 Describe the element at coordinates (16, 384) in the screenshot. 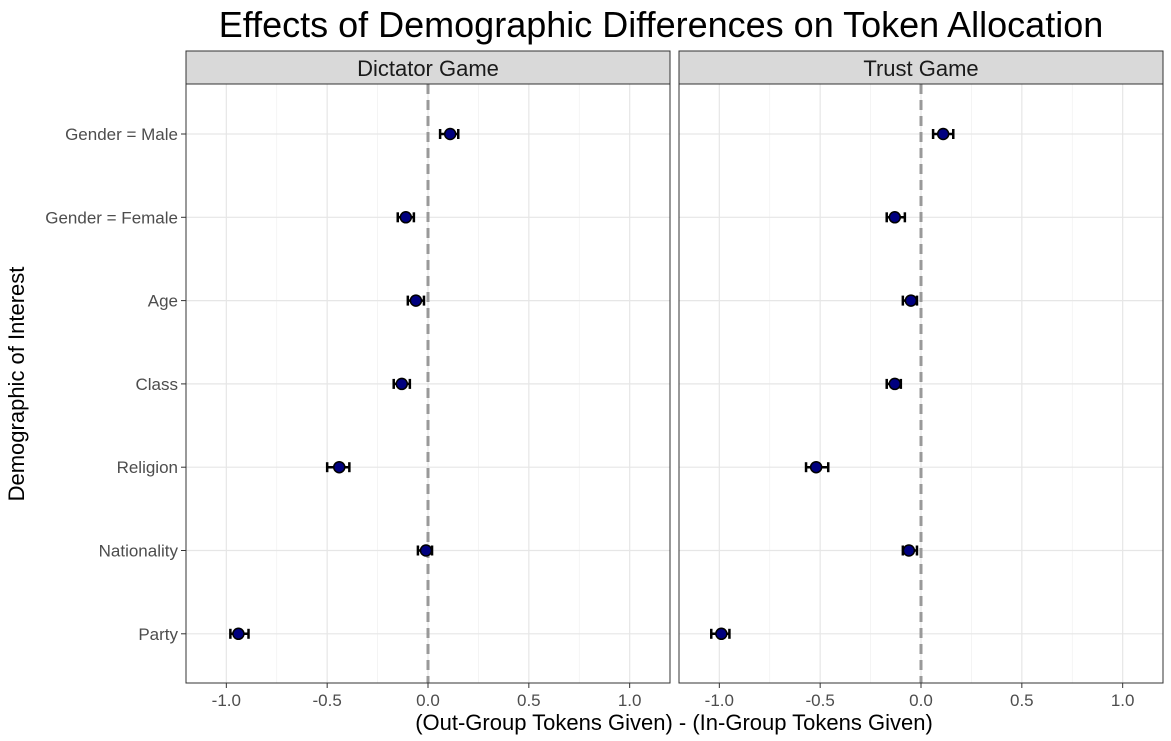

I see `y-axis-title: Demographic of Interest` at that location.